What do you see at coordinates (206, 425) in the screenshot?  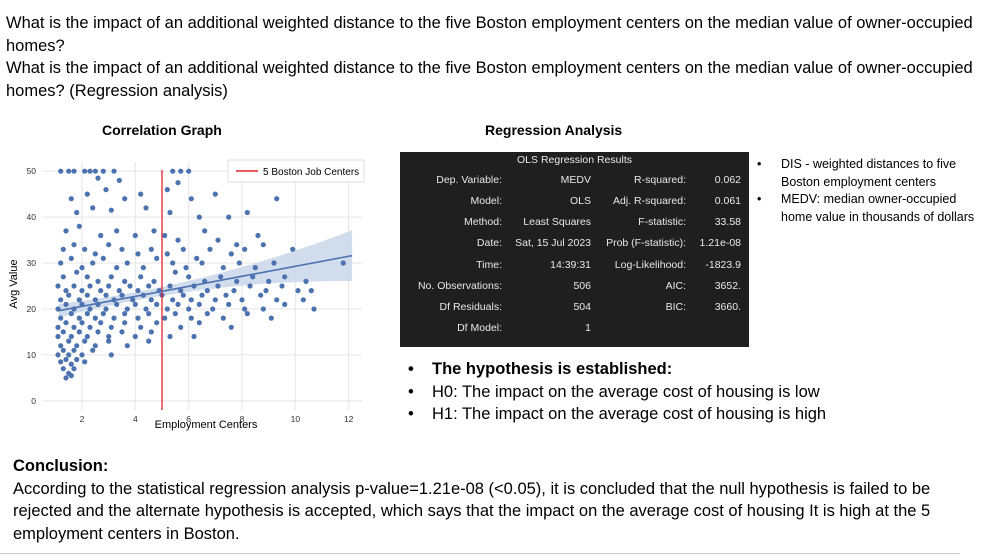 I see `x-axis-label: Employment Centers` at bounding box center [206, 425].